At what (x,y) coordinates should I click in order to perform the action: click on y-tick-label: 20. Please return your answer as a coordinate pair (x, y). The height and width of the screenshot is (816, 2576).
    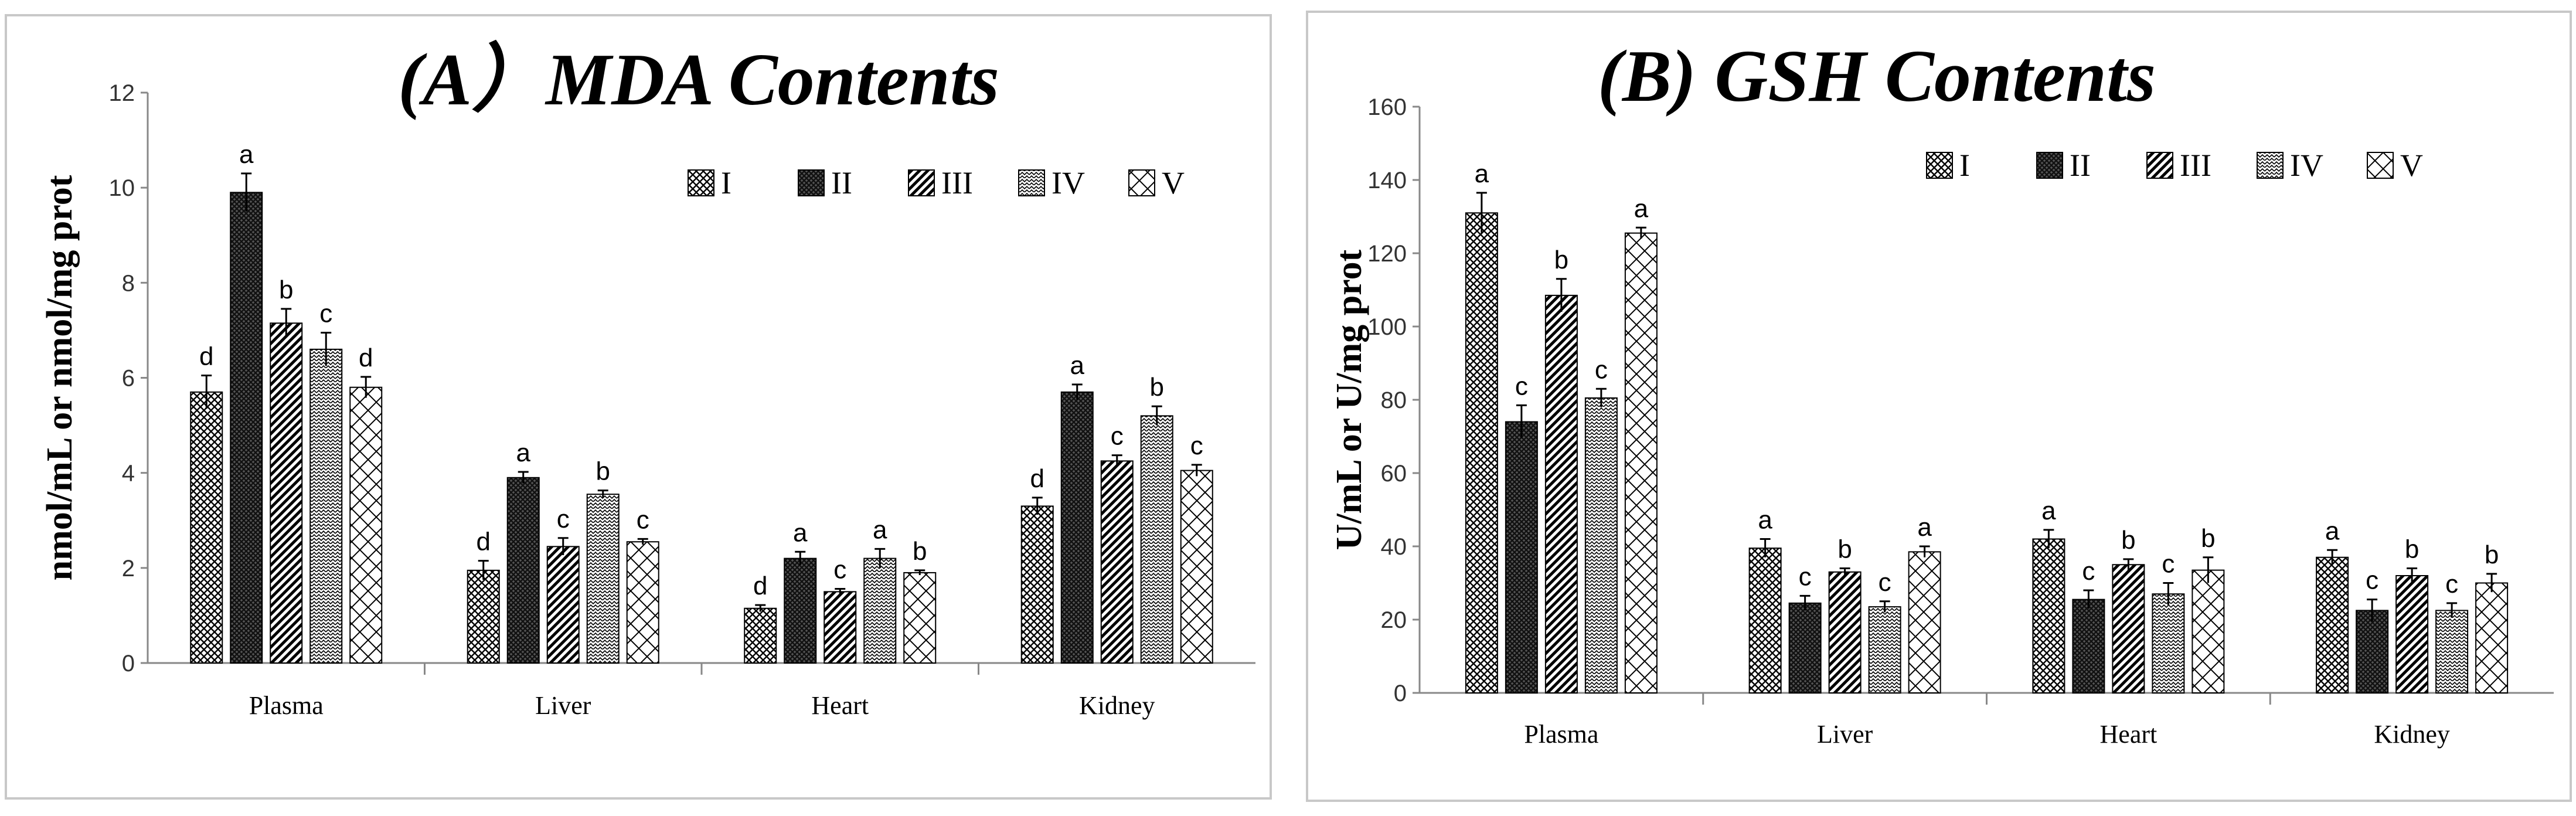
    Looking at the image, I should click on (1394, 620).